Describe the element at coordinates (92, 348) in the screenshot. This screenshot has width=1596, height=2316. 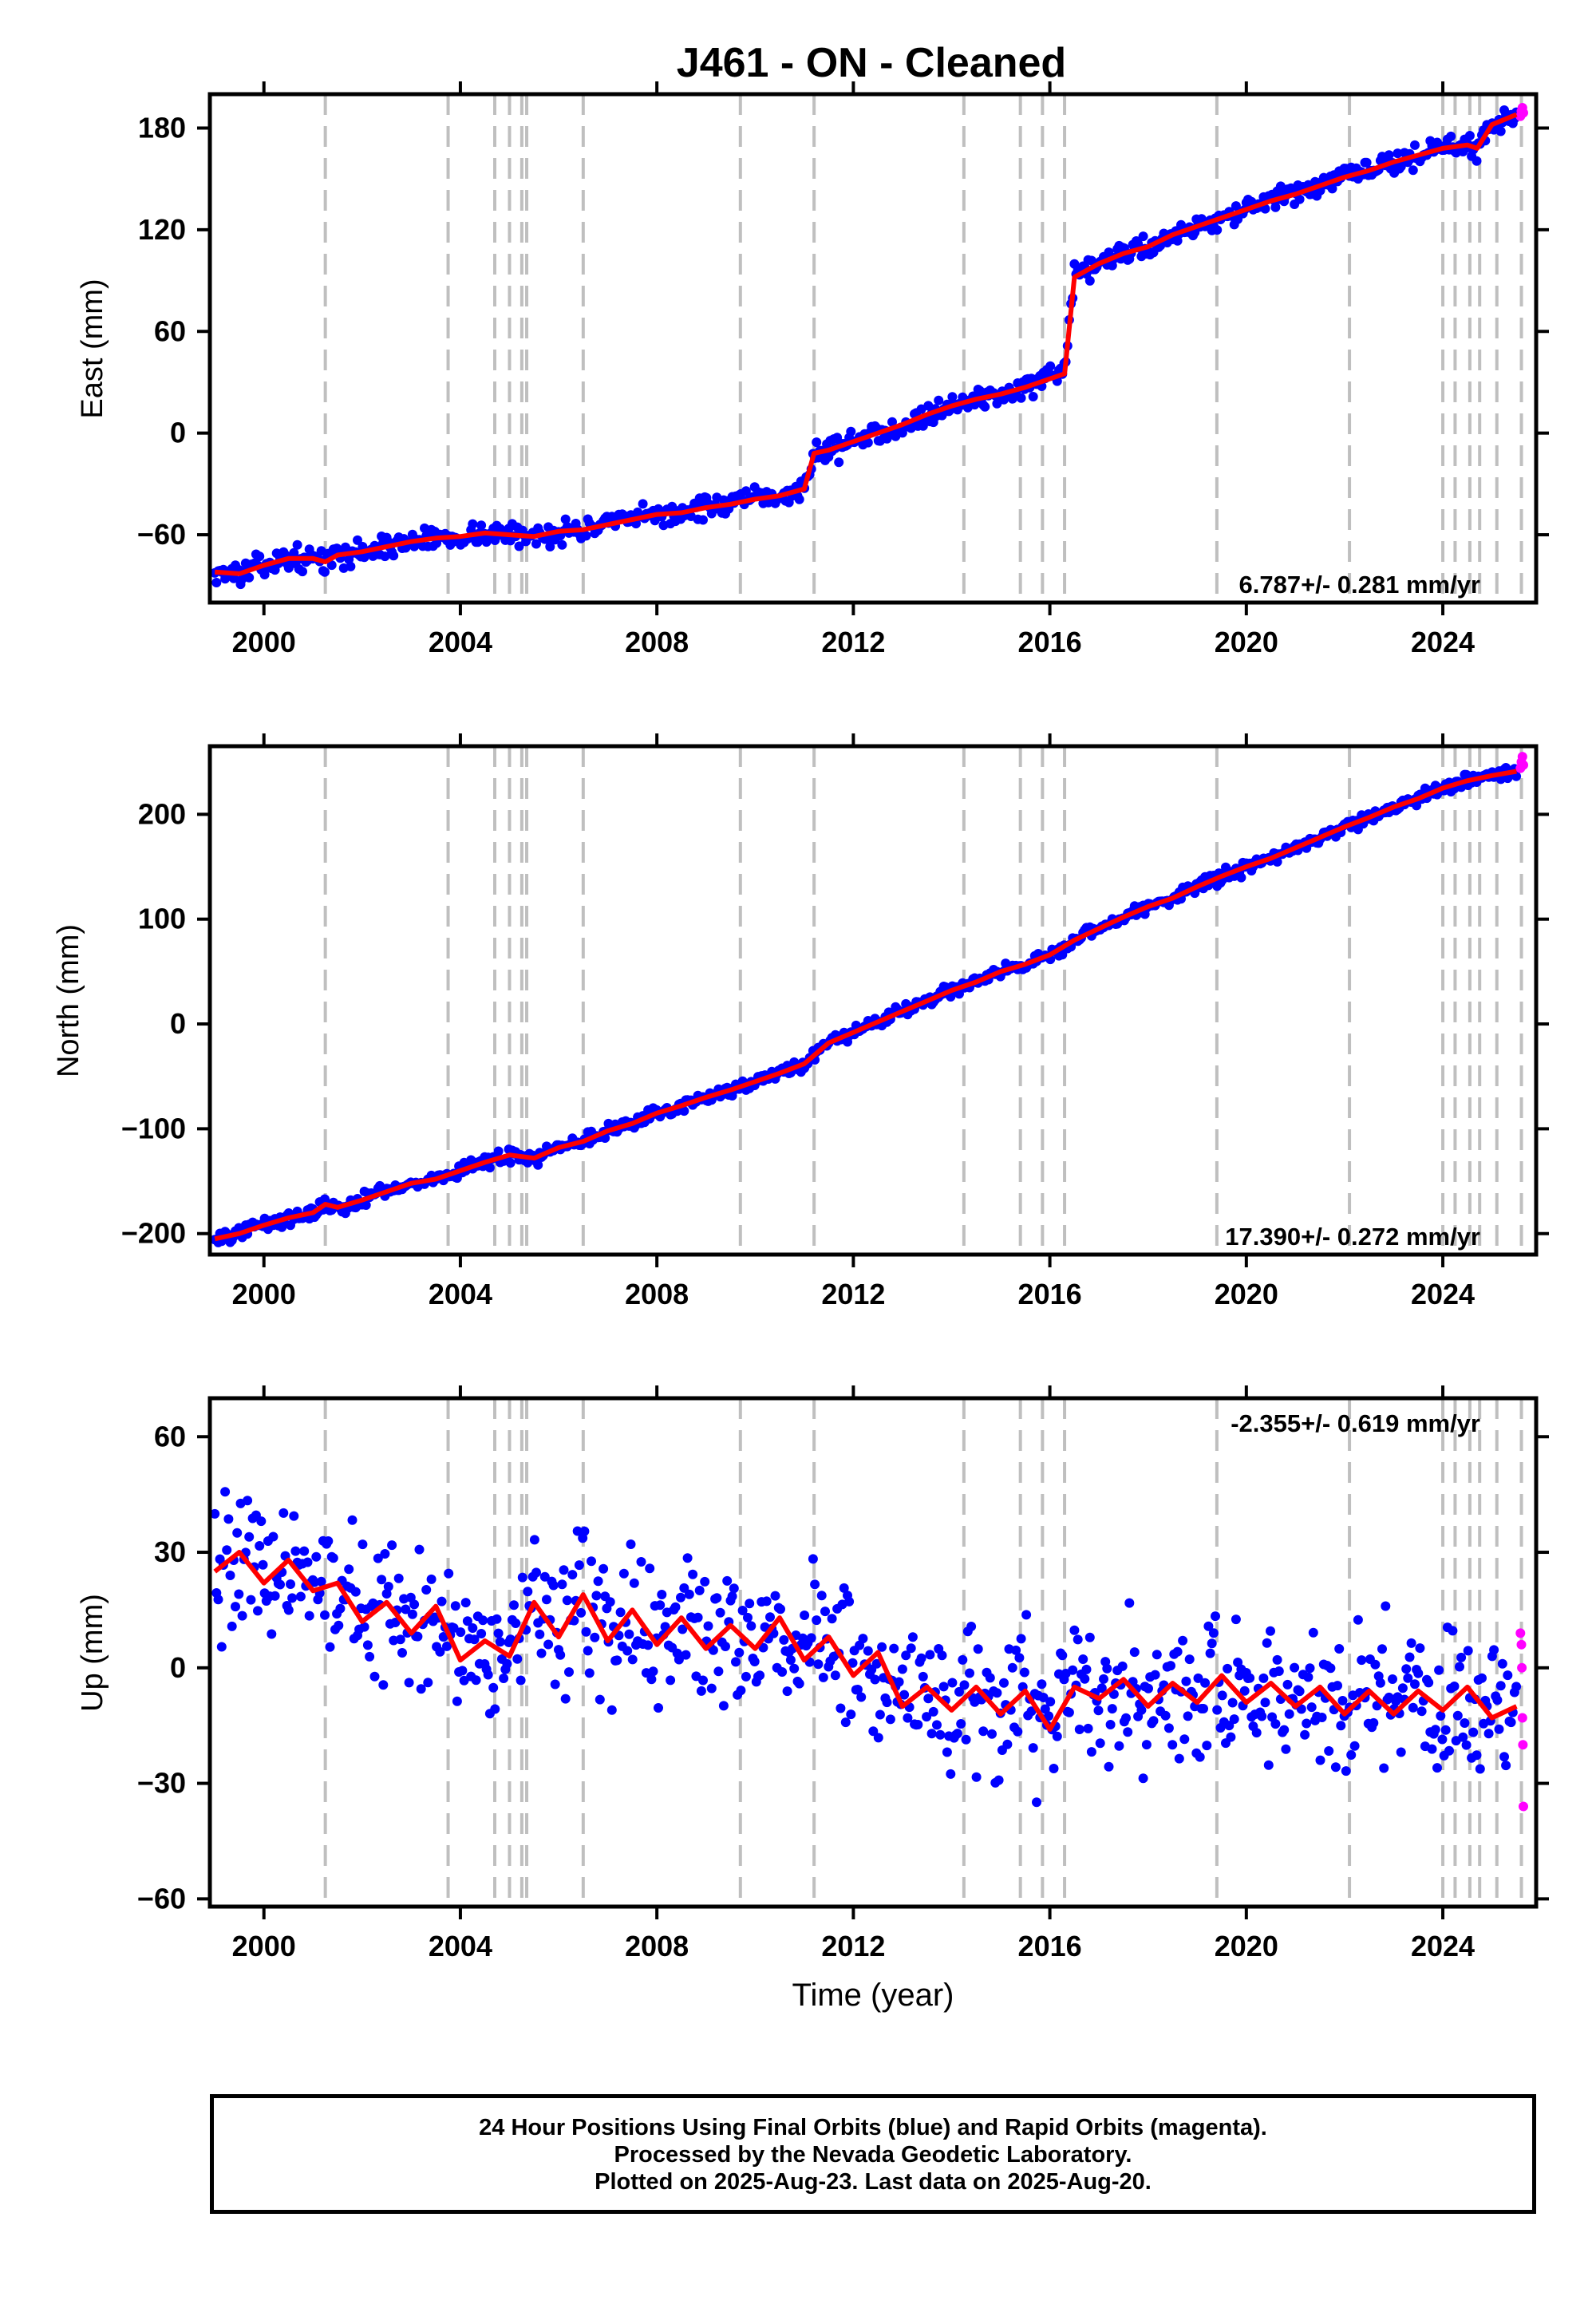
I see `east-axis-label: East (mm)` at that location.